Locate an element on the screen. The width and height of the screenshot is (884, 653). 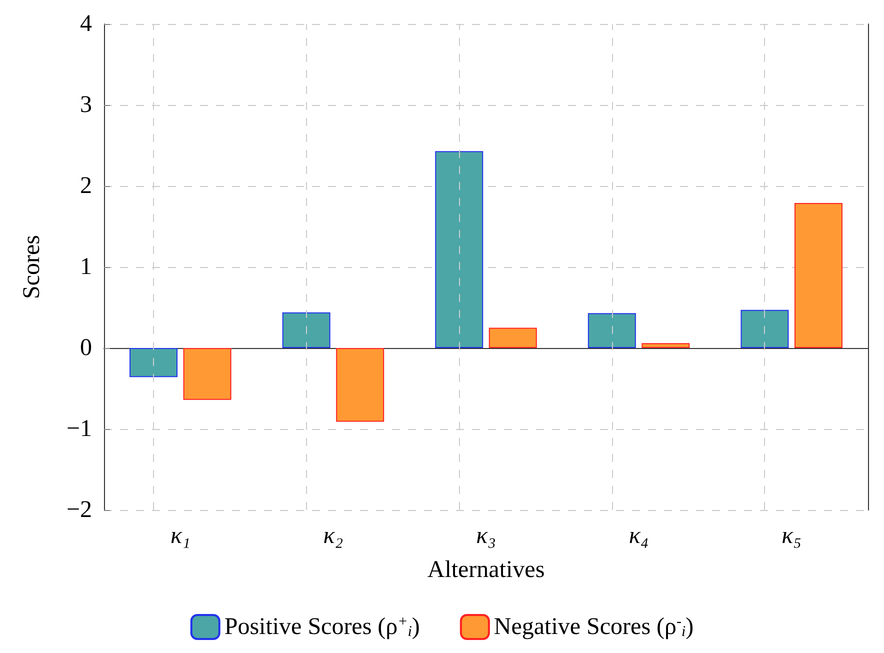
x-tick-label: κ₄ is located at coordinates (638, 536).